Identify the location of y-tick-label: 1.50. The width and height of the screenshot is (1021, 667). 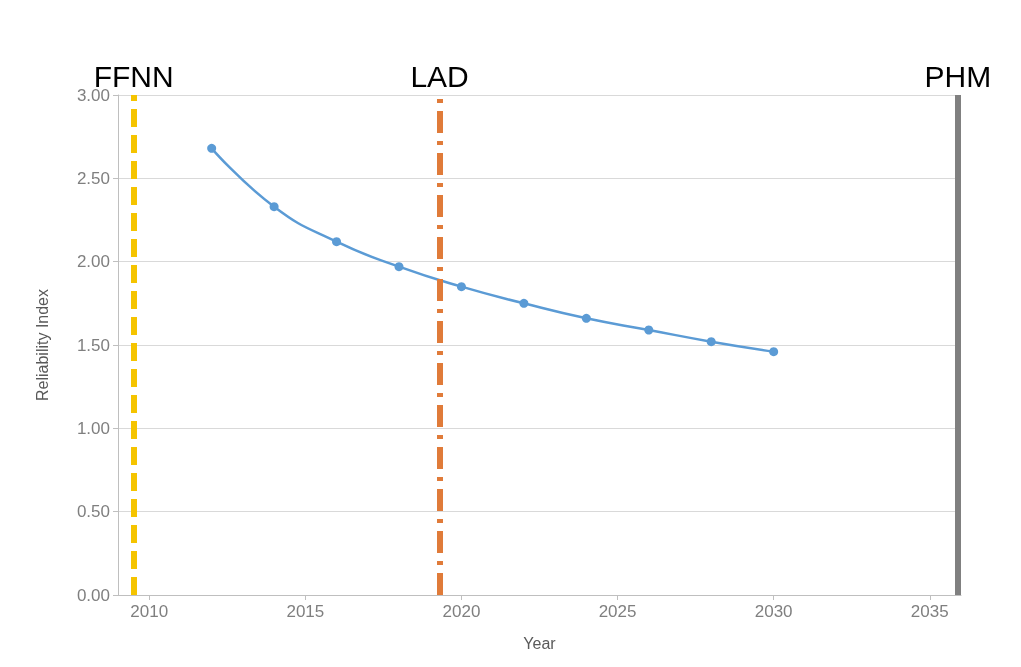
(93, 345).